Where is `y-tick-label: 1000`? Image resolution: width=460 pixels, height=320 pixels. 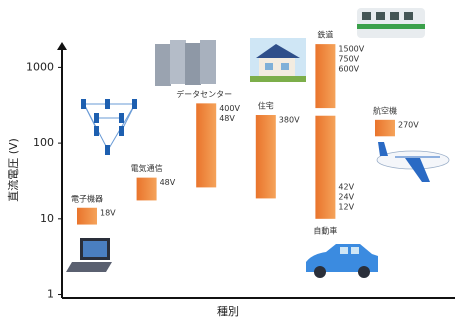 y-tick-label: 1000 is located at coordinates (40, 66).